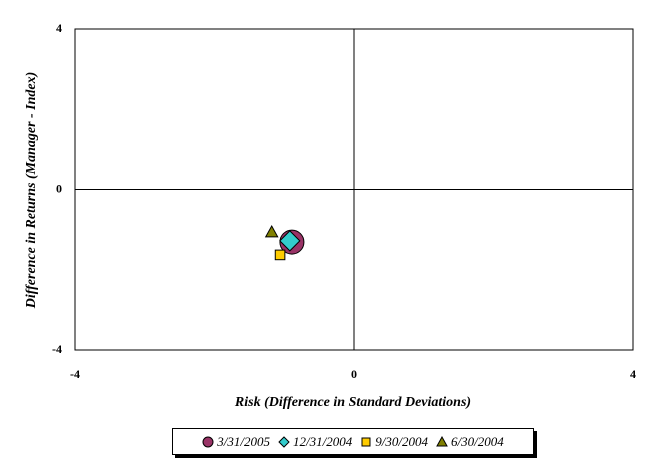  Describe the element at coordinates (59, 188) in the screenshot. I see `y-tick-label: 0` at that location.